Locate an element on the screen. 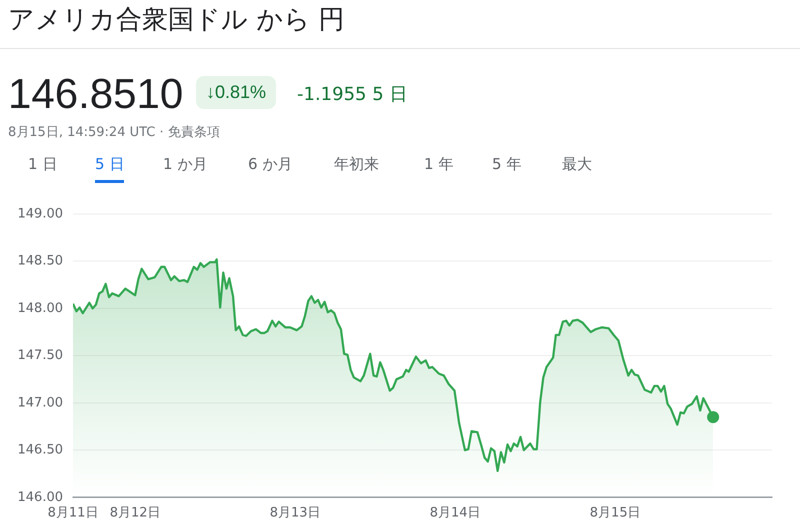  text: 8月15日, 14:59:24 UTC · 免責条項 is located at coordinates (114, 132).